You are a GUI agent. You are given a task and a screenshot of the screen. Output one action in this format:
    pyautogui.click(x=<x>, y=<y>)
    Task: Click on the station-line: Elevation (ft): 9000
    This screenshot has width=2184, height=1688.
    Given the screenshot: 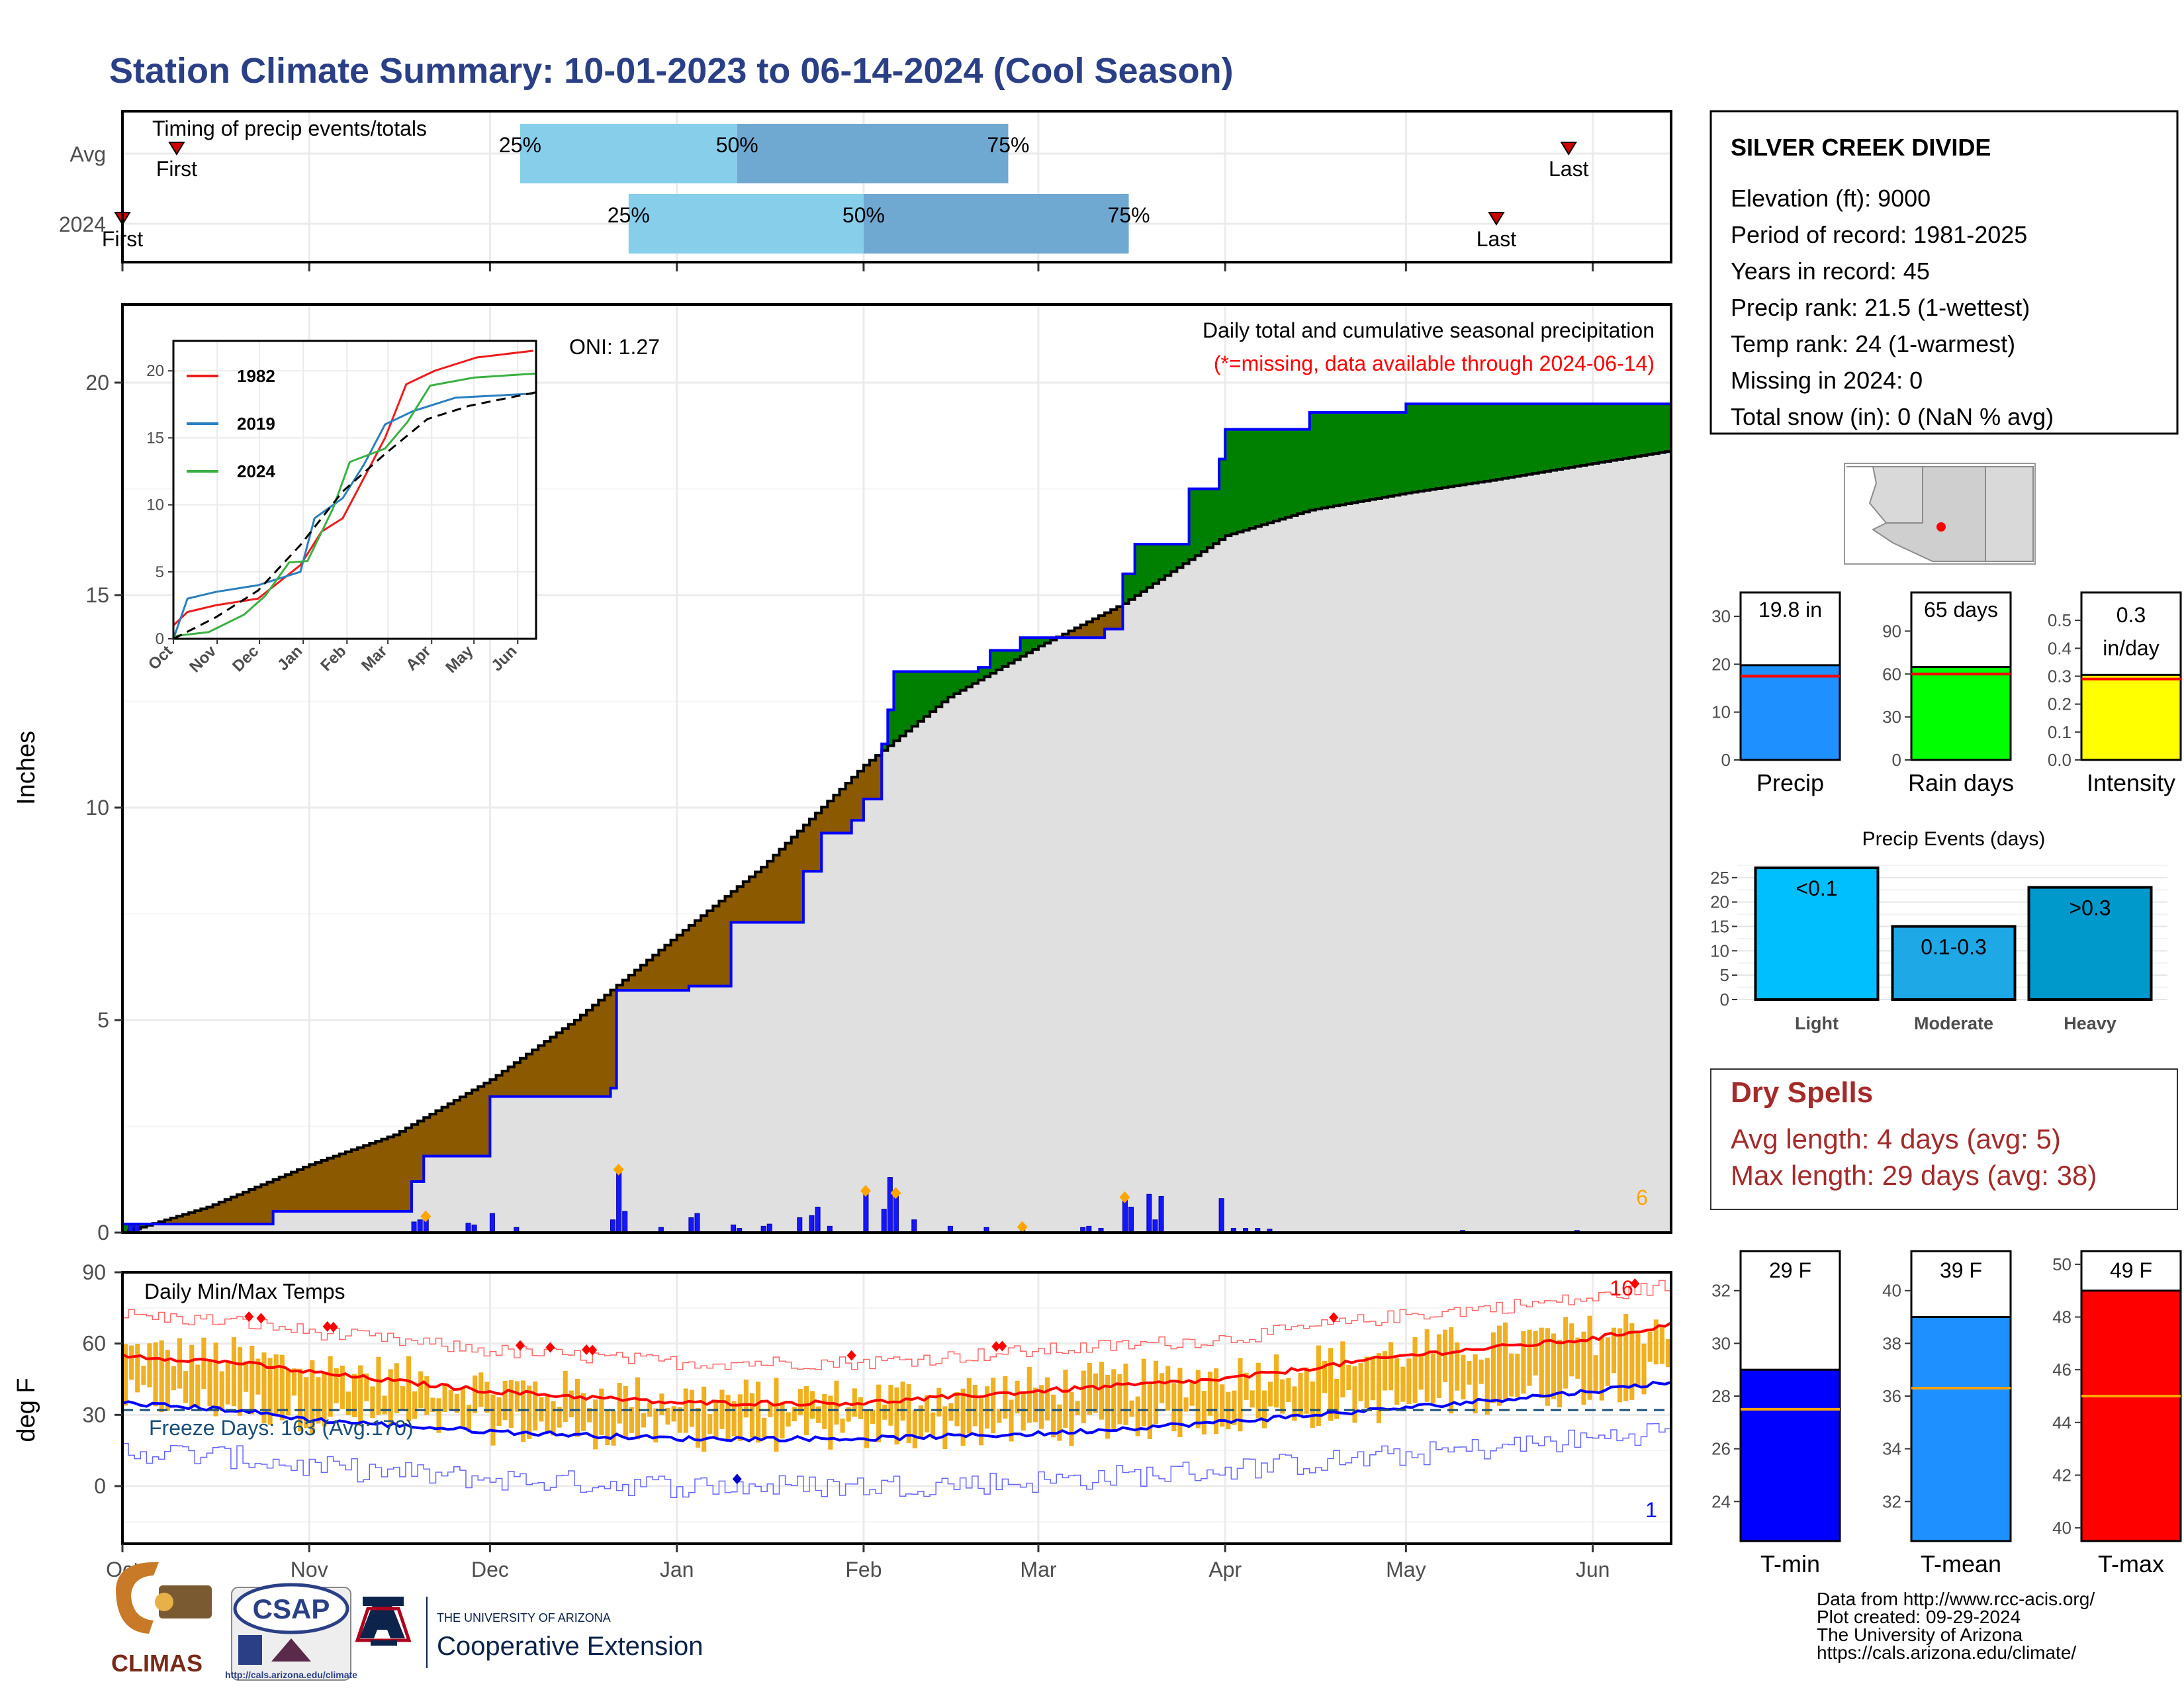 What is the action you would take?
    pyautogui.click(x=1831, y=198)
    